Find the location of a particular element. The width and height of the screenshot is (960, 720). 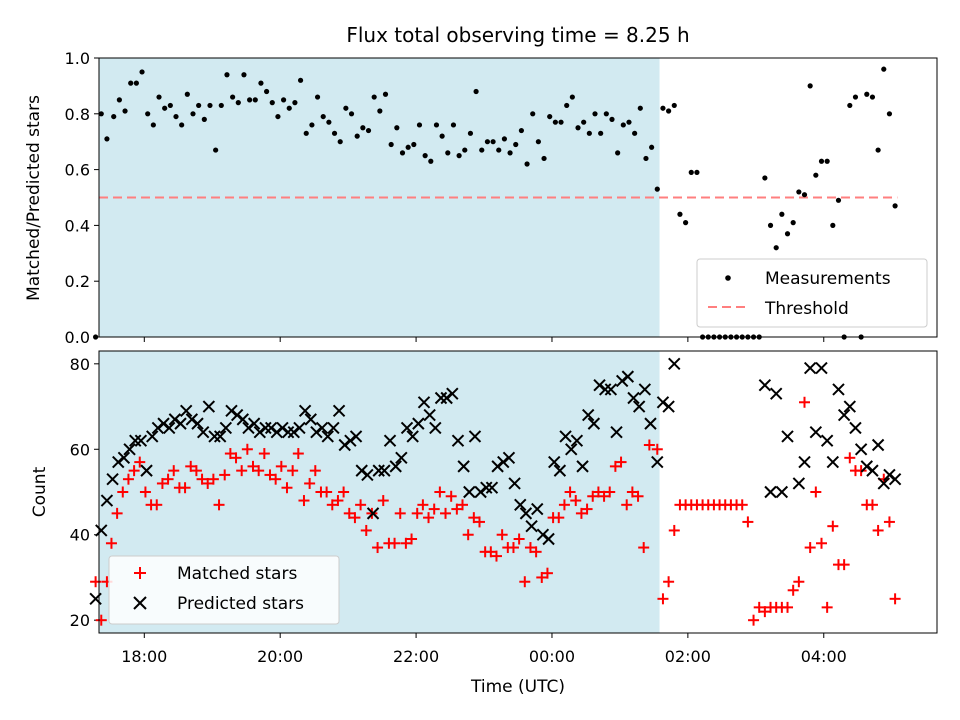

bottom-y-tick-label: 20 is located at coordinates (80, 620).